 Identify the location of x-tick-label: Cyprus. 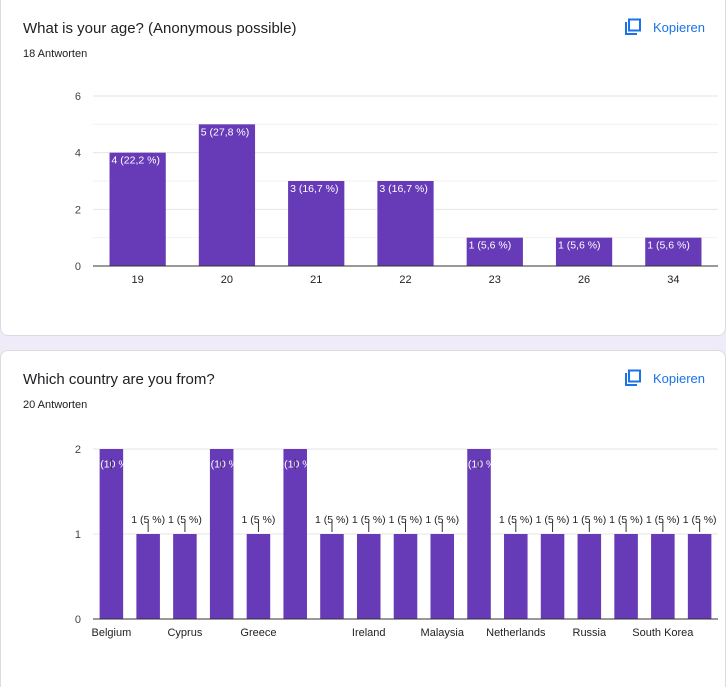
(184, 633).